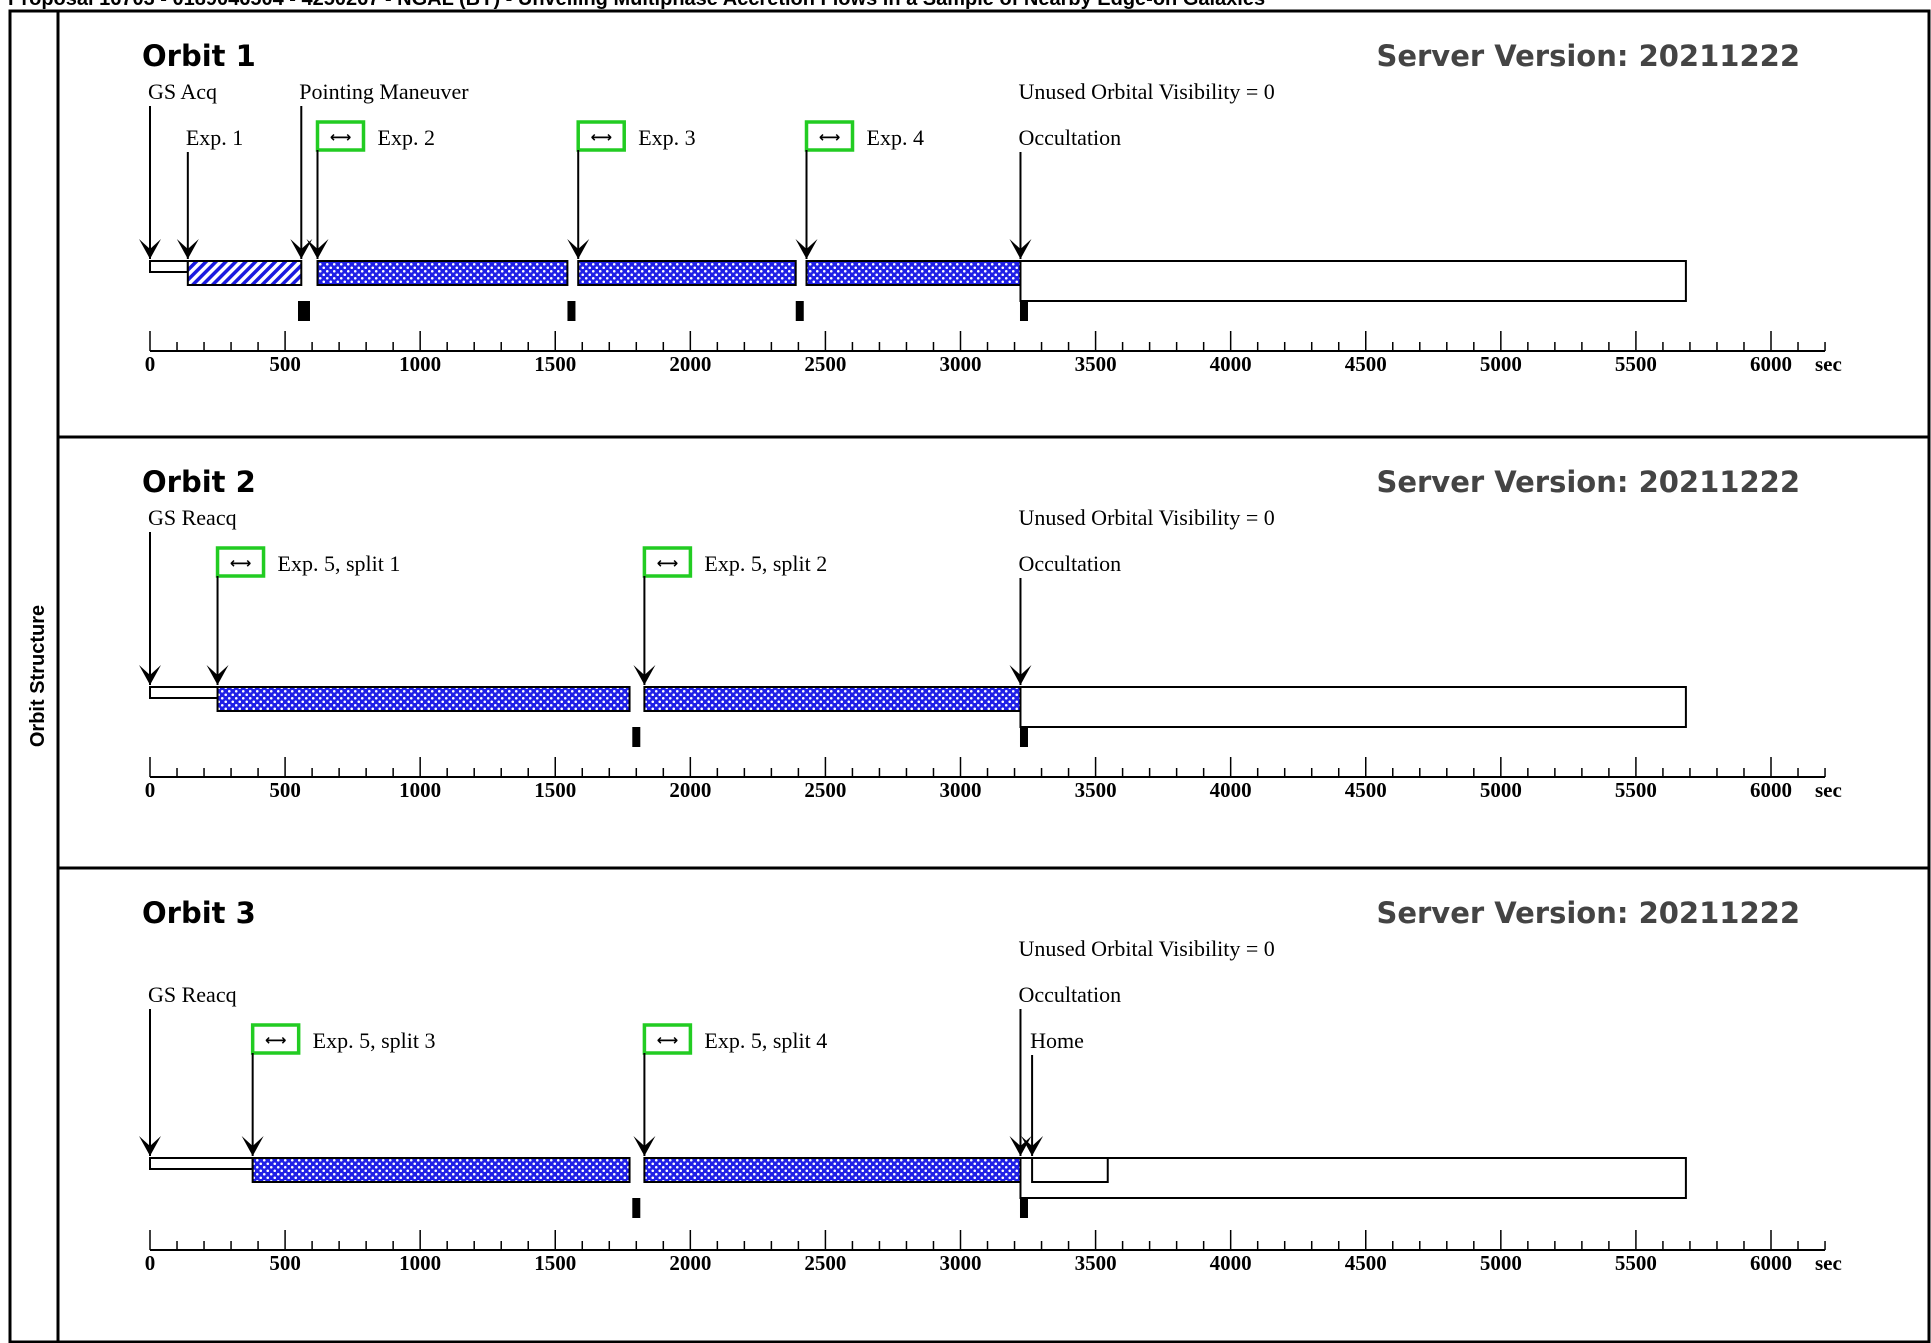 The image size is (1931, 1343). What do you see at coordinates (1070, 1170) in the screenshot?
I see `home-bar` at bounding box center [1070, 1170].